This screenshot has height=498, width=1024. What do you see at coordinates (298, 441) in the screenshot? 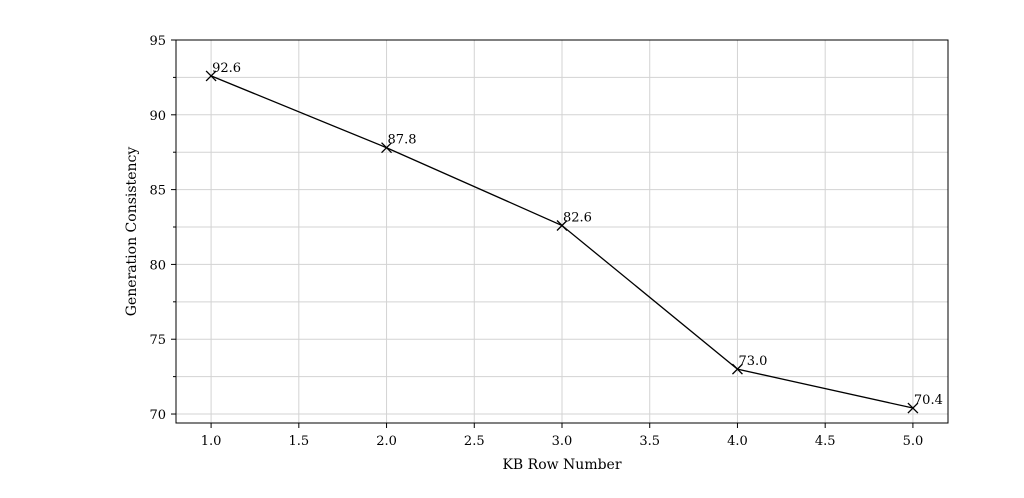
I see `x-tick-label: 1.5` at bounding box center [298, 441].